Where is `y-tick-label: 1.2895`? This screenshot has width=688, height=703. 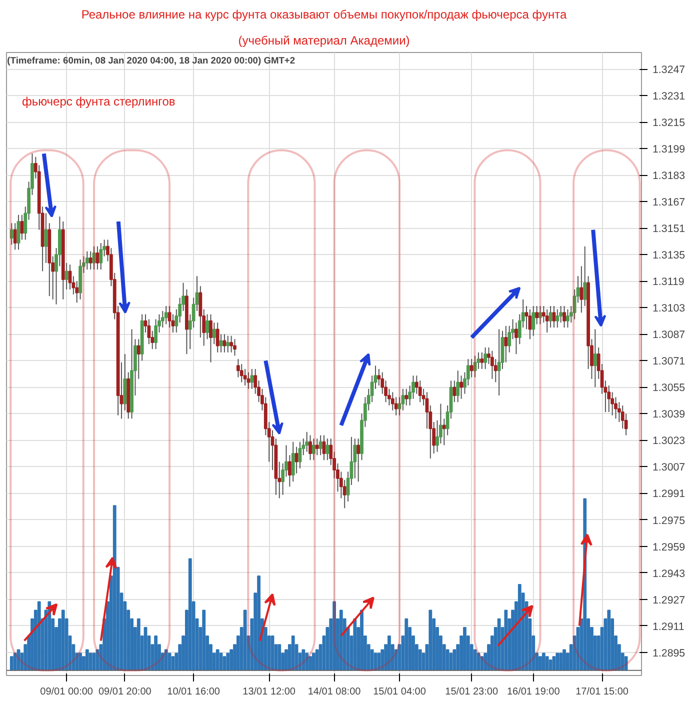
y-tick-label: 1.2895 is located at coordinates (669, 653).